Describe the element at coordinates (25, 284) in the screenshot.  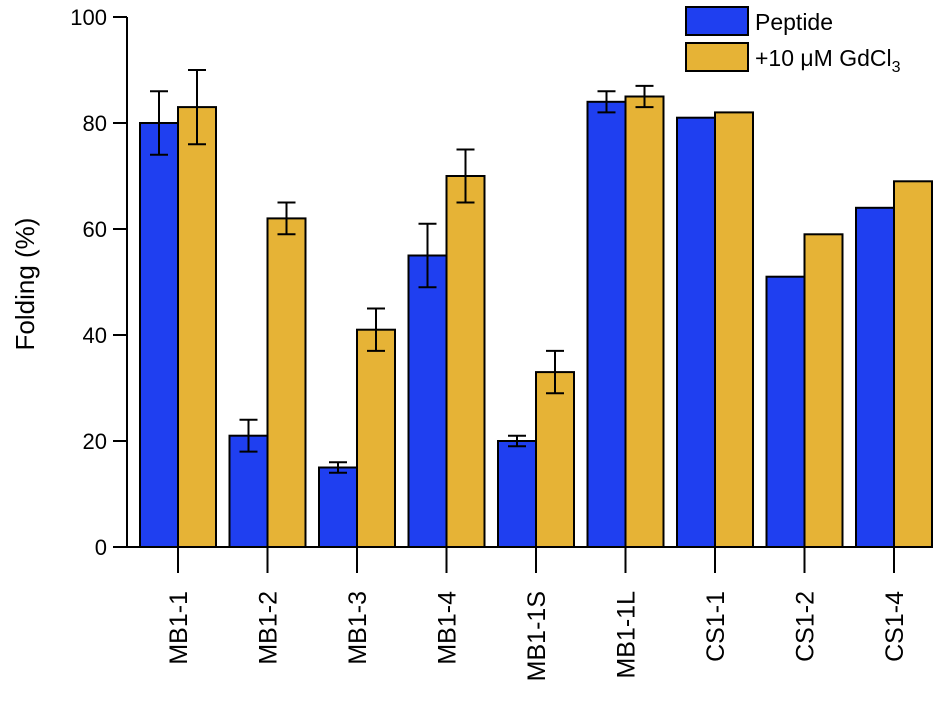
I see `y-axis-title: Folding (%)` at that location.